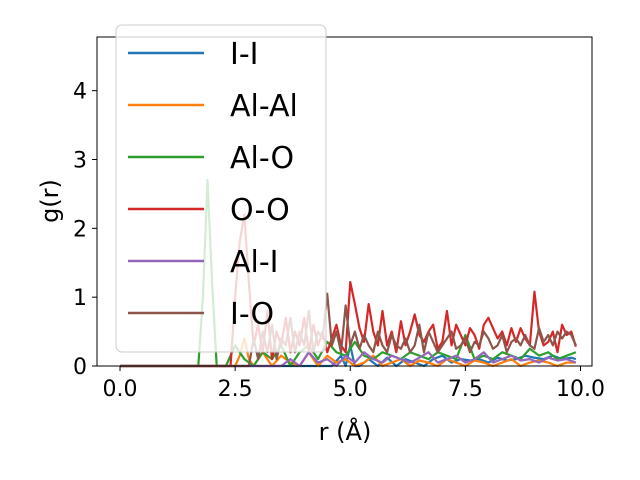  I want to click on legend-label: O-O, so click(260, 210).